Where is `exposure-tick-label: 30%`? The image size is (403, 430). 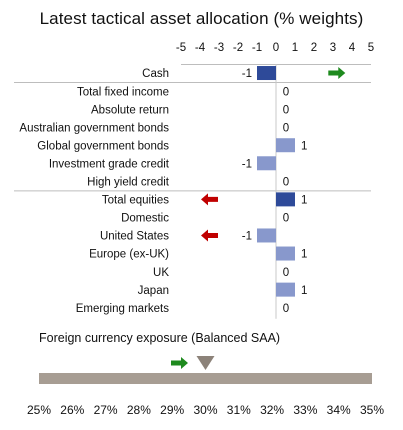 exposure-tick-label: 30% is located at coordinates (205, 410).